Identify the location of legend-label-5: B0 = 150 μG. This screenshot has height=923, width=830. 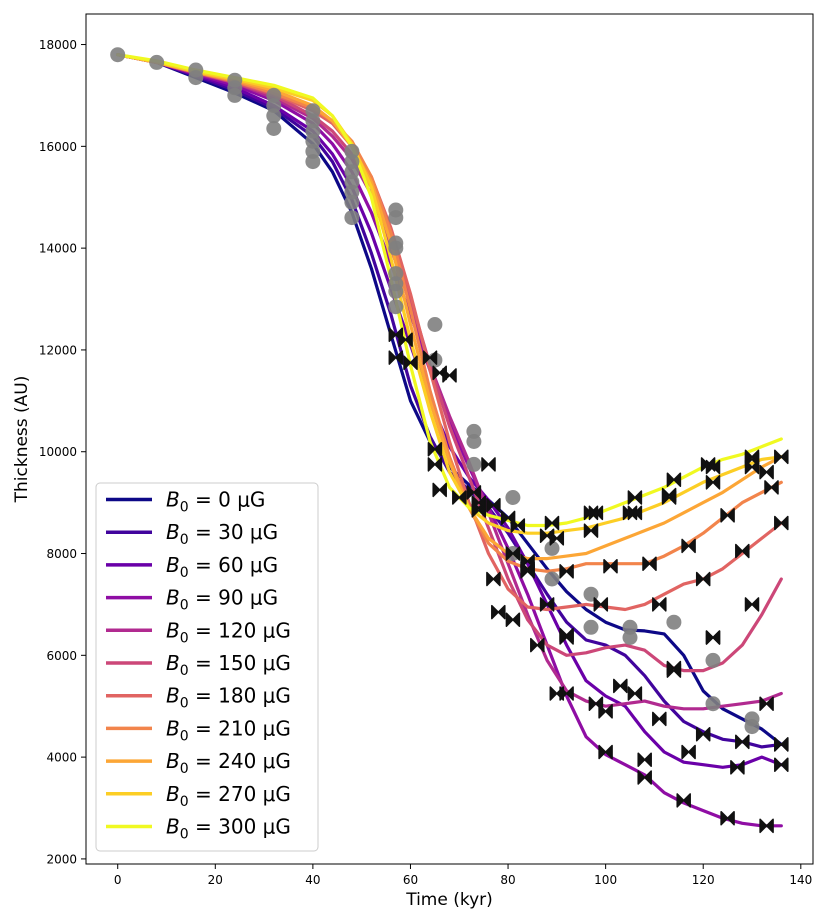
(228, 665).